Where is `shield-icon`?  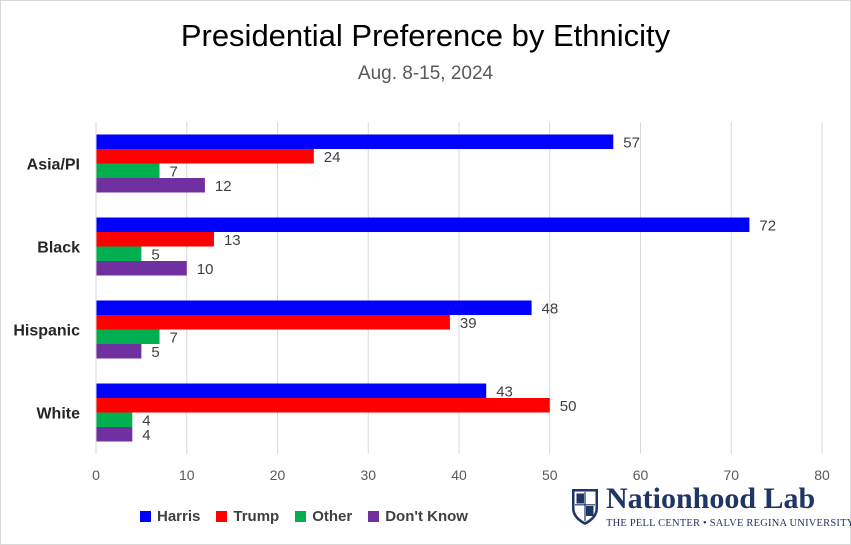 shield-icon is located at coordinates (585, 507).